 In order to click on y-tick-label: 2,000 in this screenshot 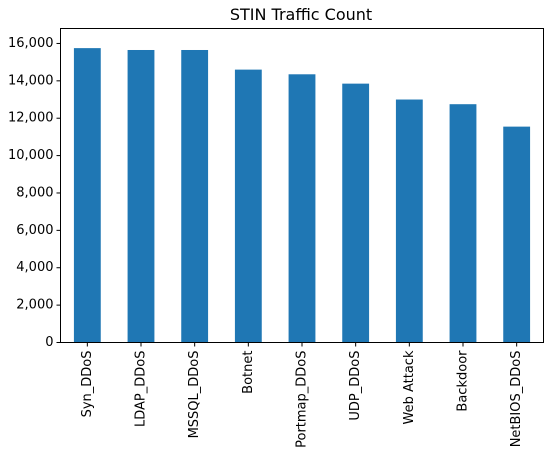, I will do `click(34, 305)`.